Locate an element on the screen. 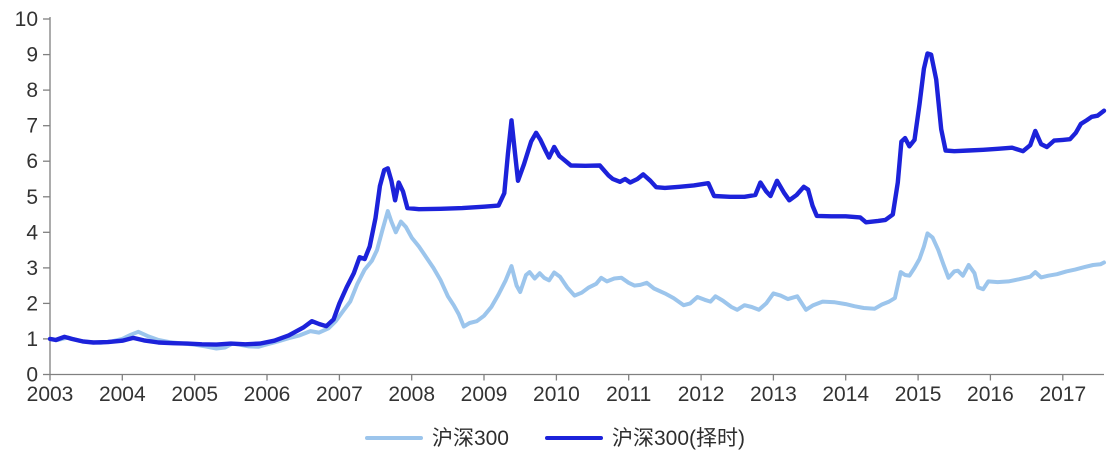  y-tick-label: 9 is located at coordinates (32, 55).